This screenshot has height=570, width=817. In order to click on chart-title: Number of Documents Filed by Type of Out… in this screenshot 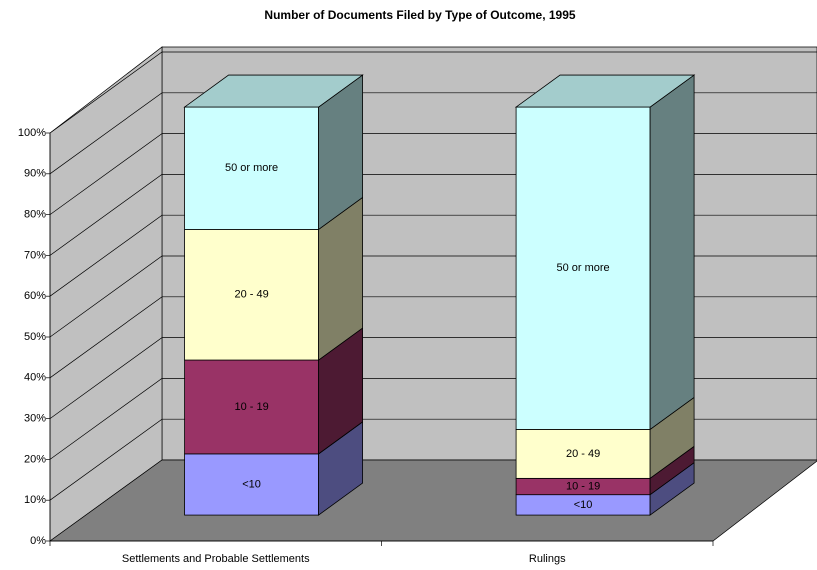, I will do `click(419, 15)`.